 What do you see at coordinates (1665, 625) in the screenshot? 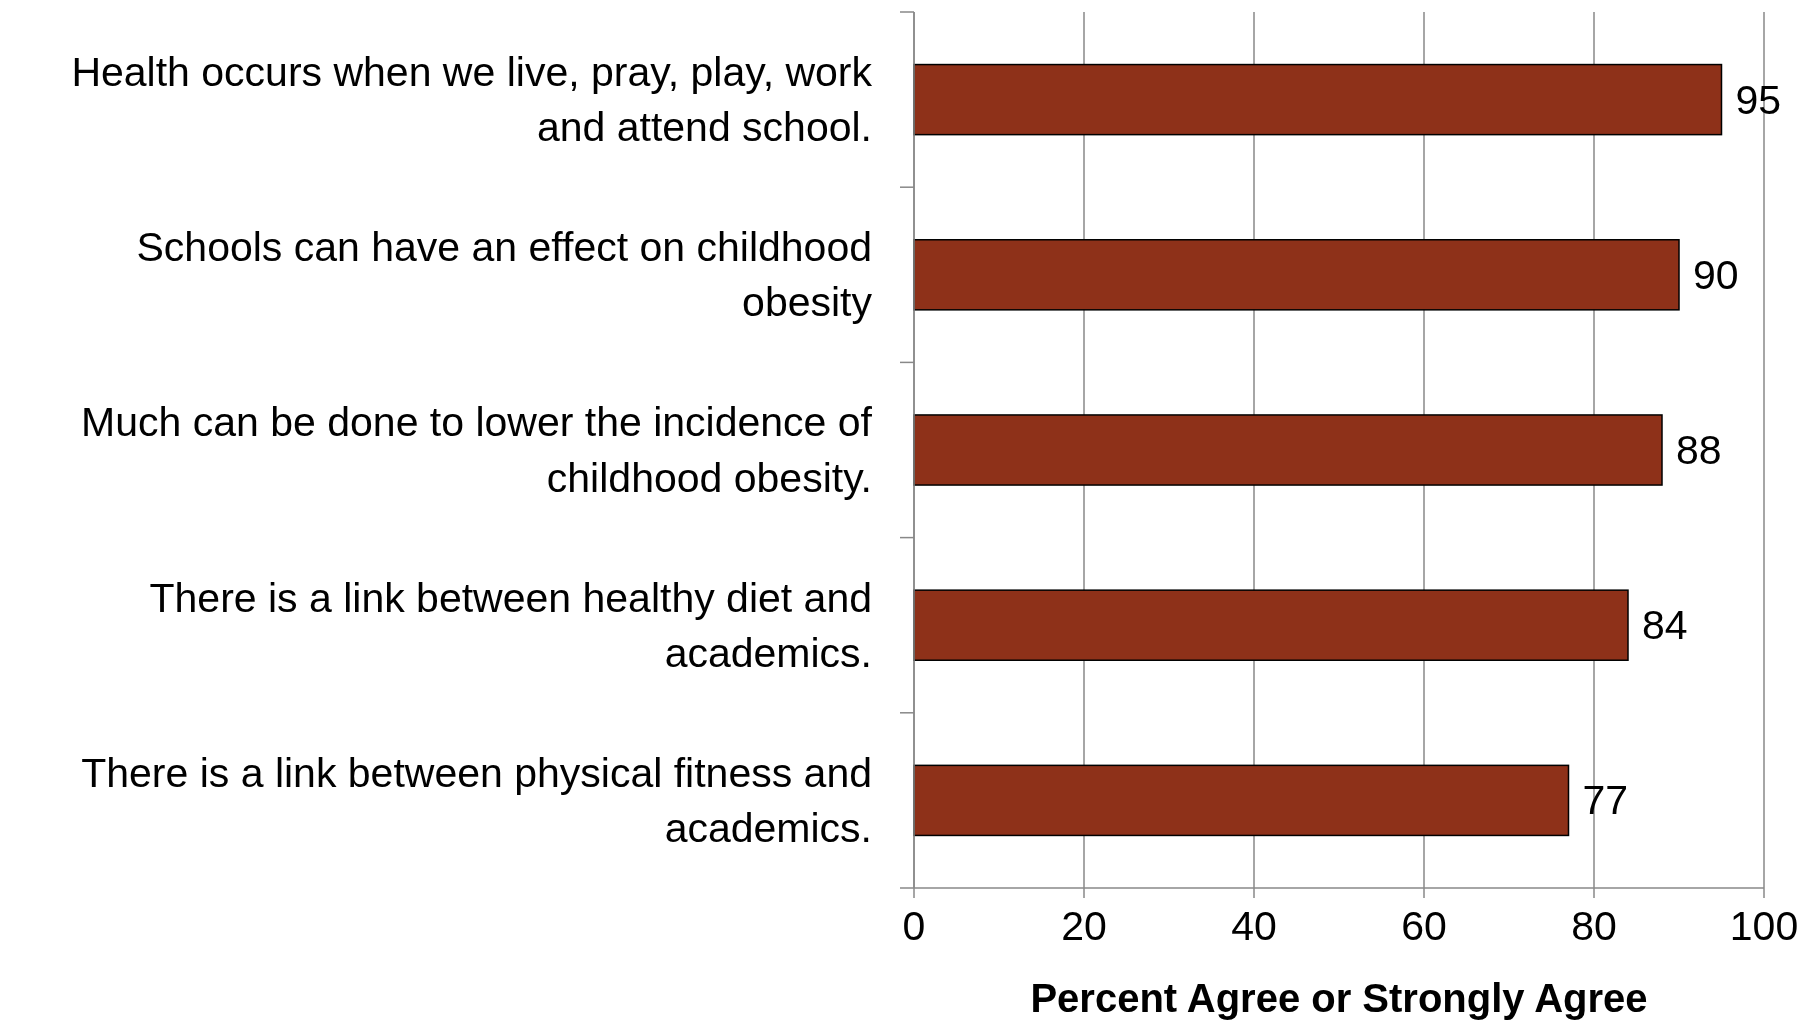
I see `data-label: 84` at bounding box center [1665, 625].